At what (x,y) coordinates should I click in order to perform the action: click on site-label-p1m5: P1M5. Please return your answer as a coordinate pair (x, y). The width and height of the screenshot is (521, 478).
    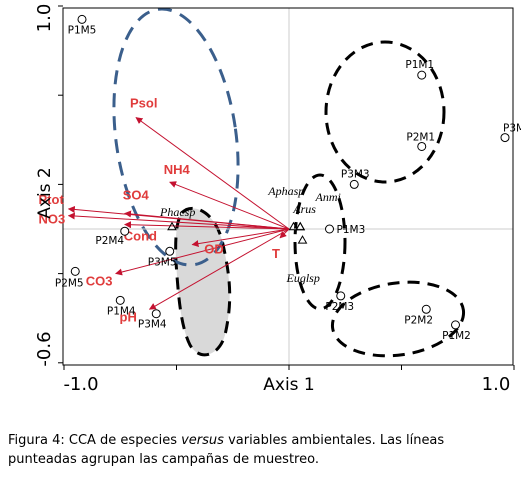
    Looking at the image, I should click on (82, 30).